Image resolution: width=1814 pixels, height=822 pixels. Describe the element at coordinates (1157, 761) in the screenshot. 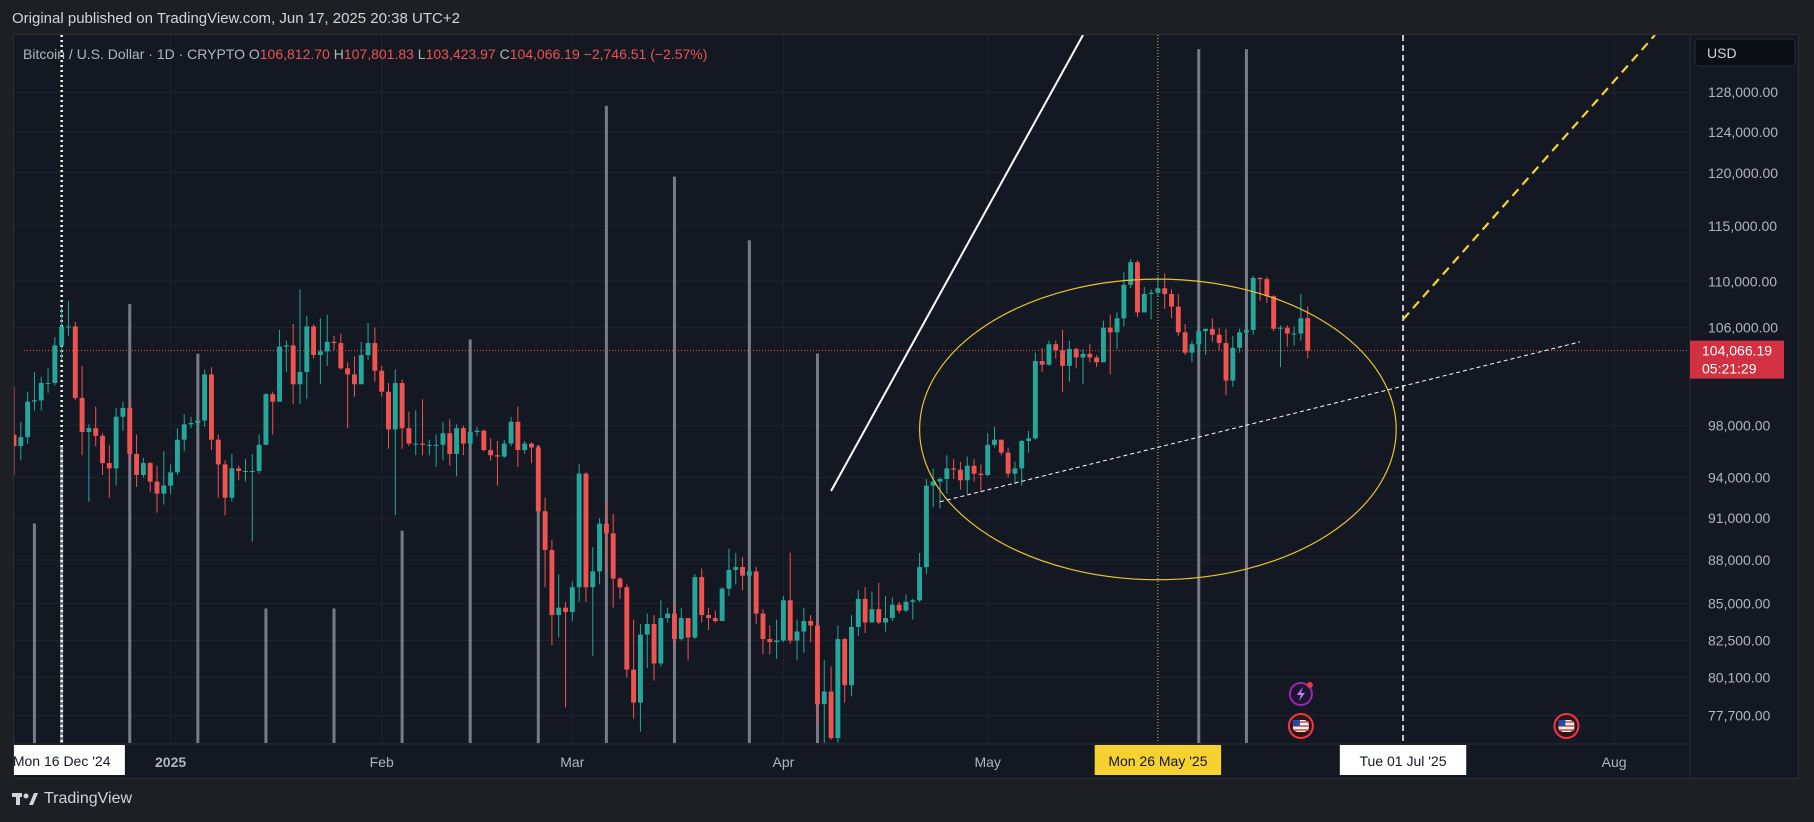

I see `time-marker-label: Mon 26 May '25` at that location.